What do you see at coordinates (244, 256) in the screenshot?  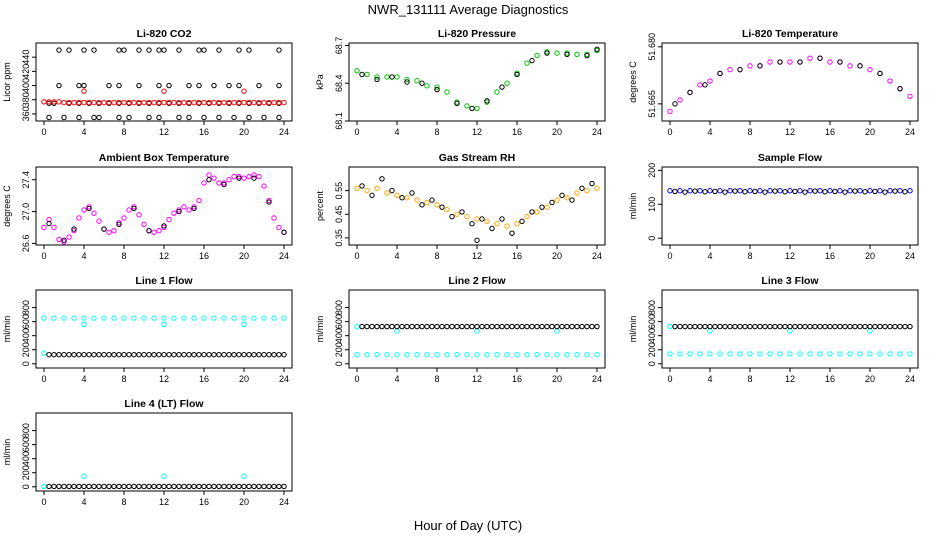 I see `panel-3-xtick-label: 20` at bounding box center [244, 256].